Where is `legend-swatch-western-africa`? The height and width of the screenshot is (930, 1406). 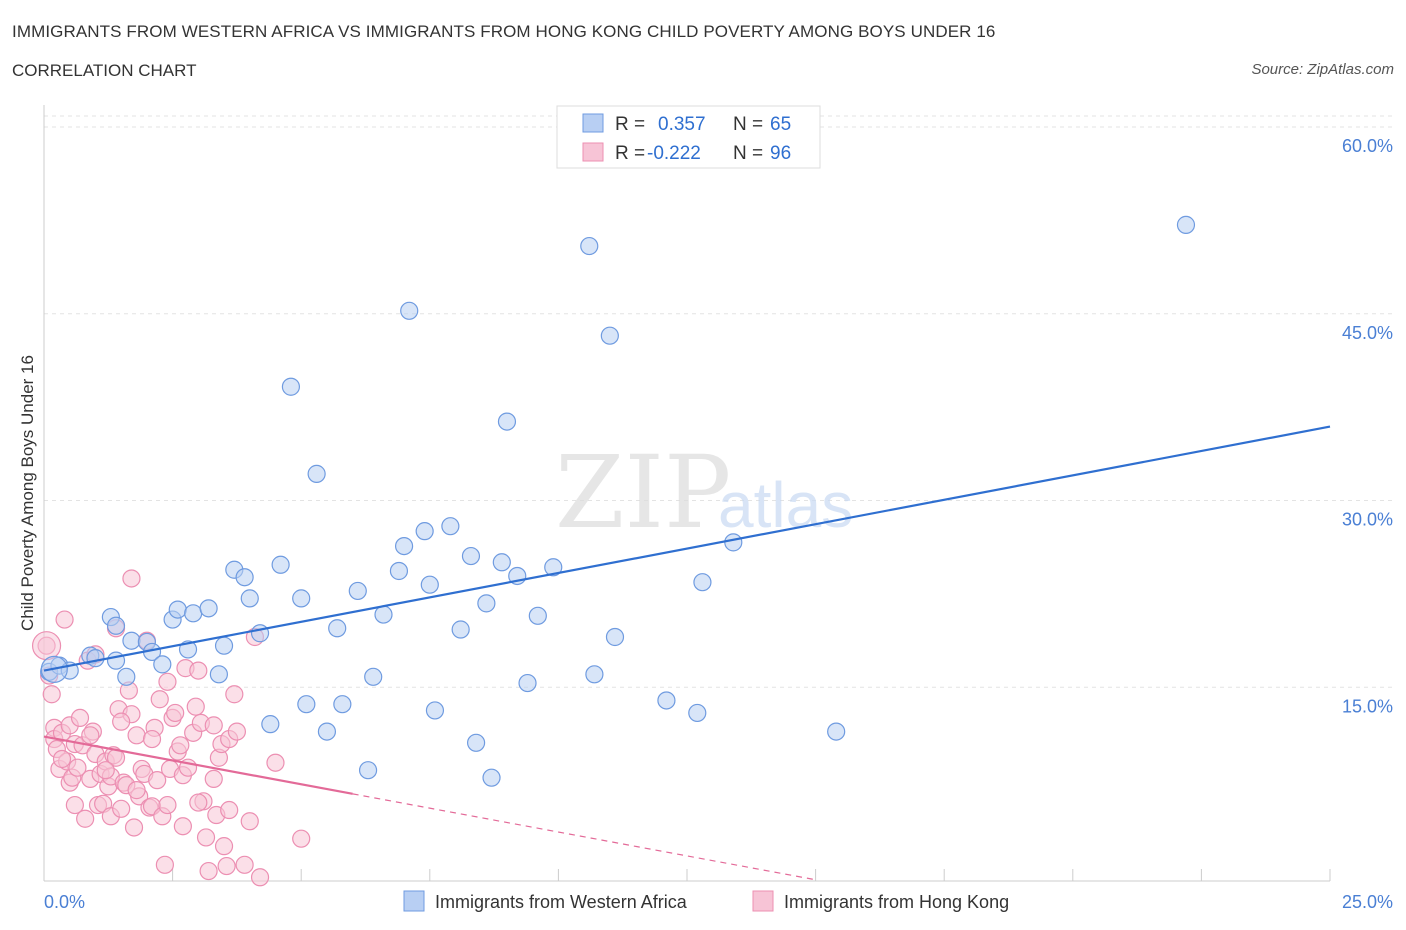 legend-swatch-western-africa is located at coordinates (593, 123).